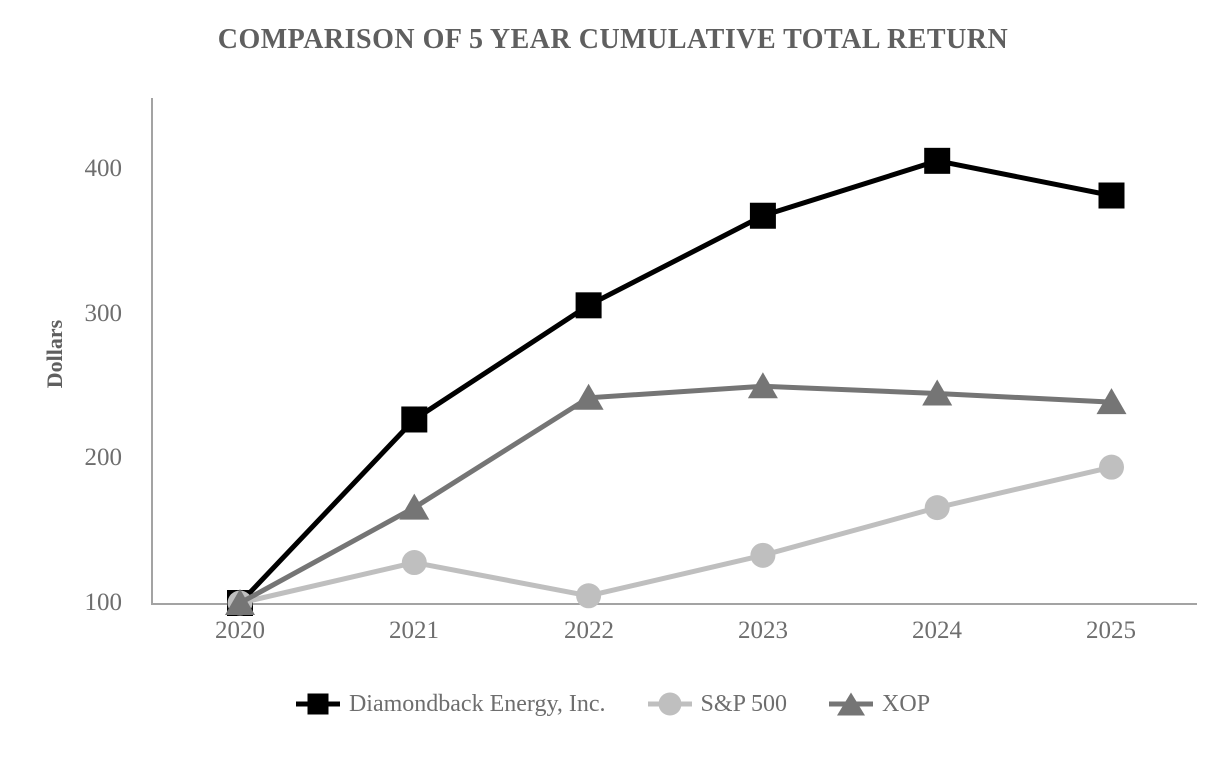 The image size is (1226, 760). I want to click on legend-item-xop: XOP, so click(879, 704).